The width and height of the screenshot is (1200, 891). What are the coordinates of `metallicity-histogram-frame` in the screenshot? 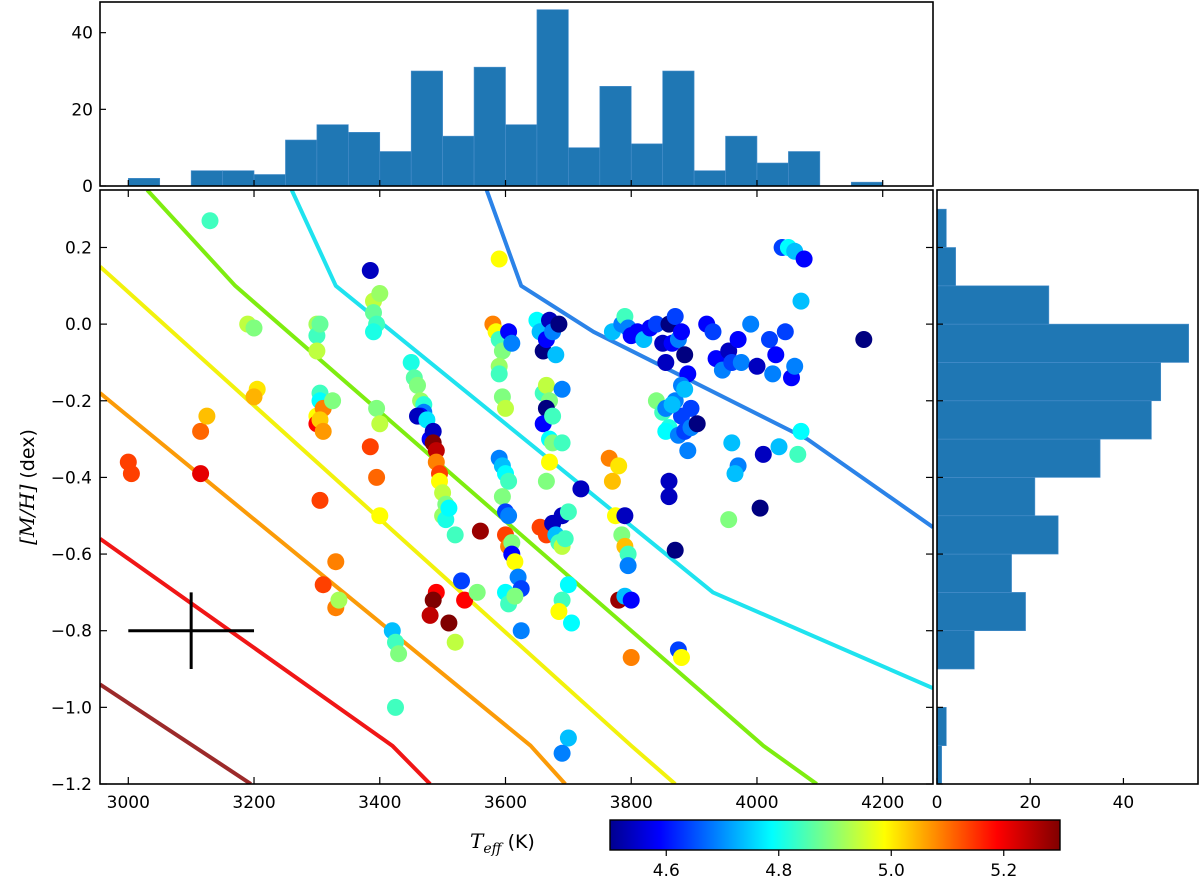 It's located at (1067, 487).